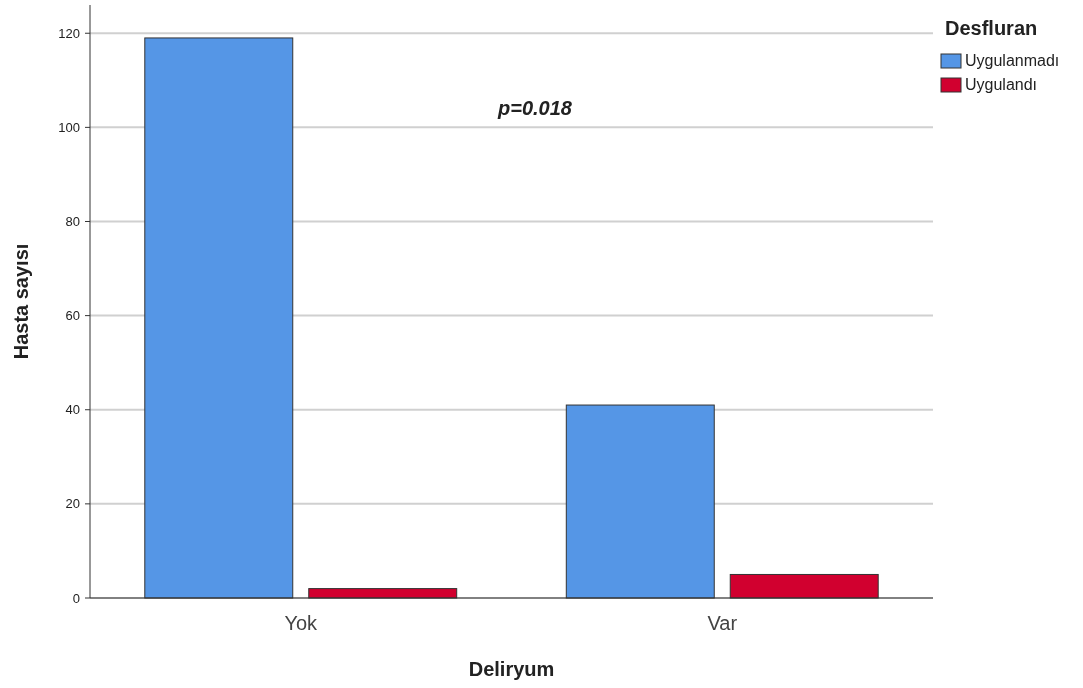 The height and width of the screenshot is (688, 1083). Describe the element at coordinates (72, 316) in the screenshot. I see `y-tick-label: 60` at that location.